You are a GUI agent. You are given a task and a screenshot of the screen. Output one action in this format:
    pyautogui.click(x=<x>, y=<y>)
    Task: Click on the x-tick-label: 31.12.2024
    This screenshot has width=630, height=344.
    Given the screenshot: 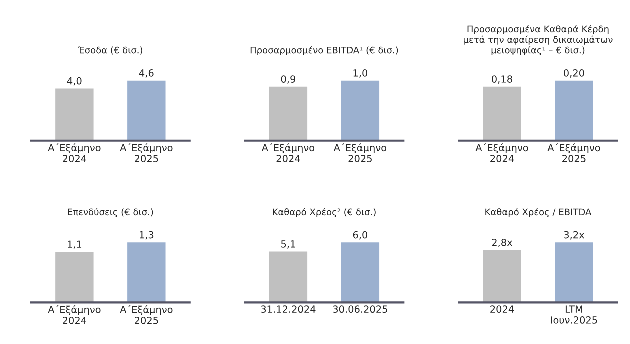 What is the action you would take?
    pyautogui.click(x=288, y=310)
    